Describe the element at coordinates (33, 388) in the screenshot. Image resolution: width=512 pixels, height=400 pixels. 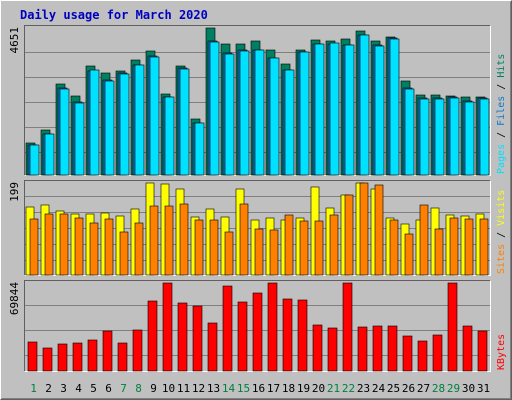
I see `x-tick-label-day-1: 1` at that location.